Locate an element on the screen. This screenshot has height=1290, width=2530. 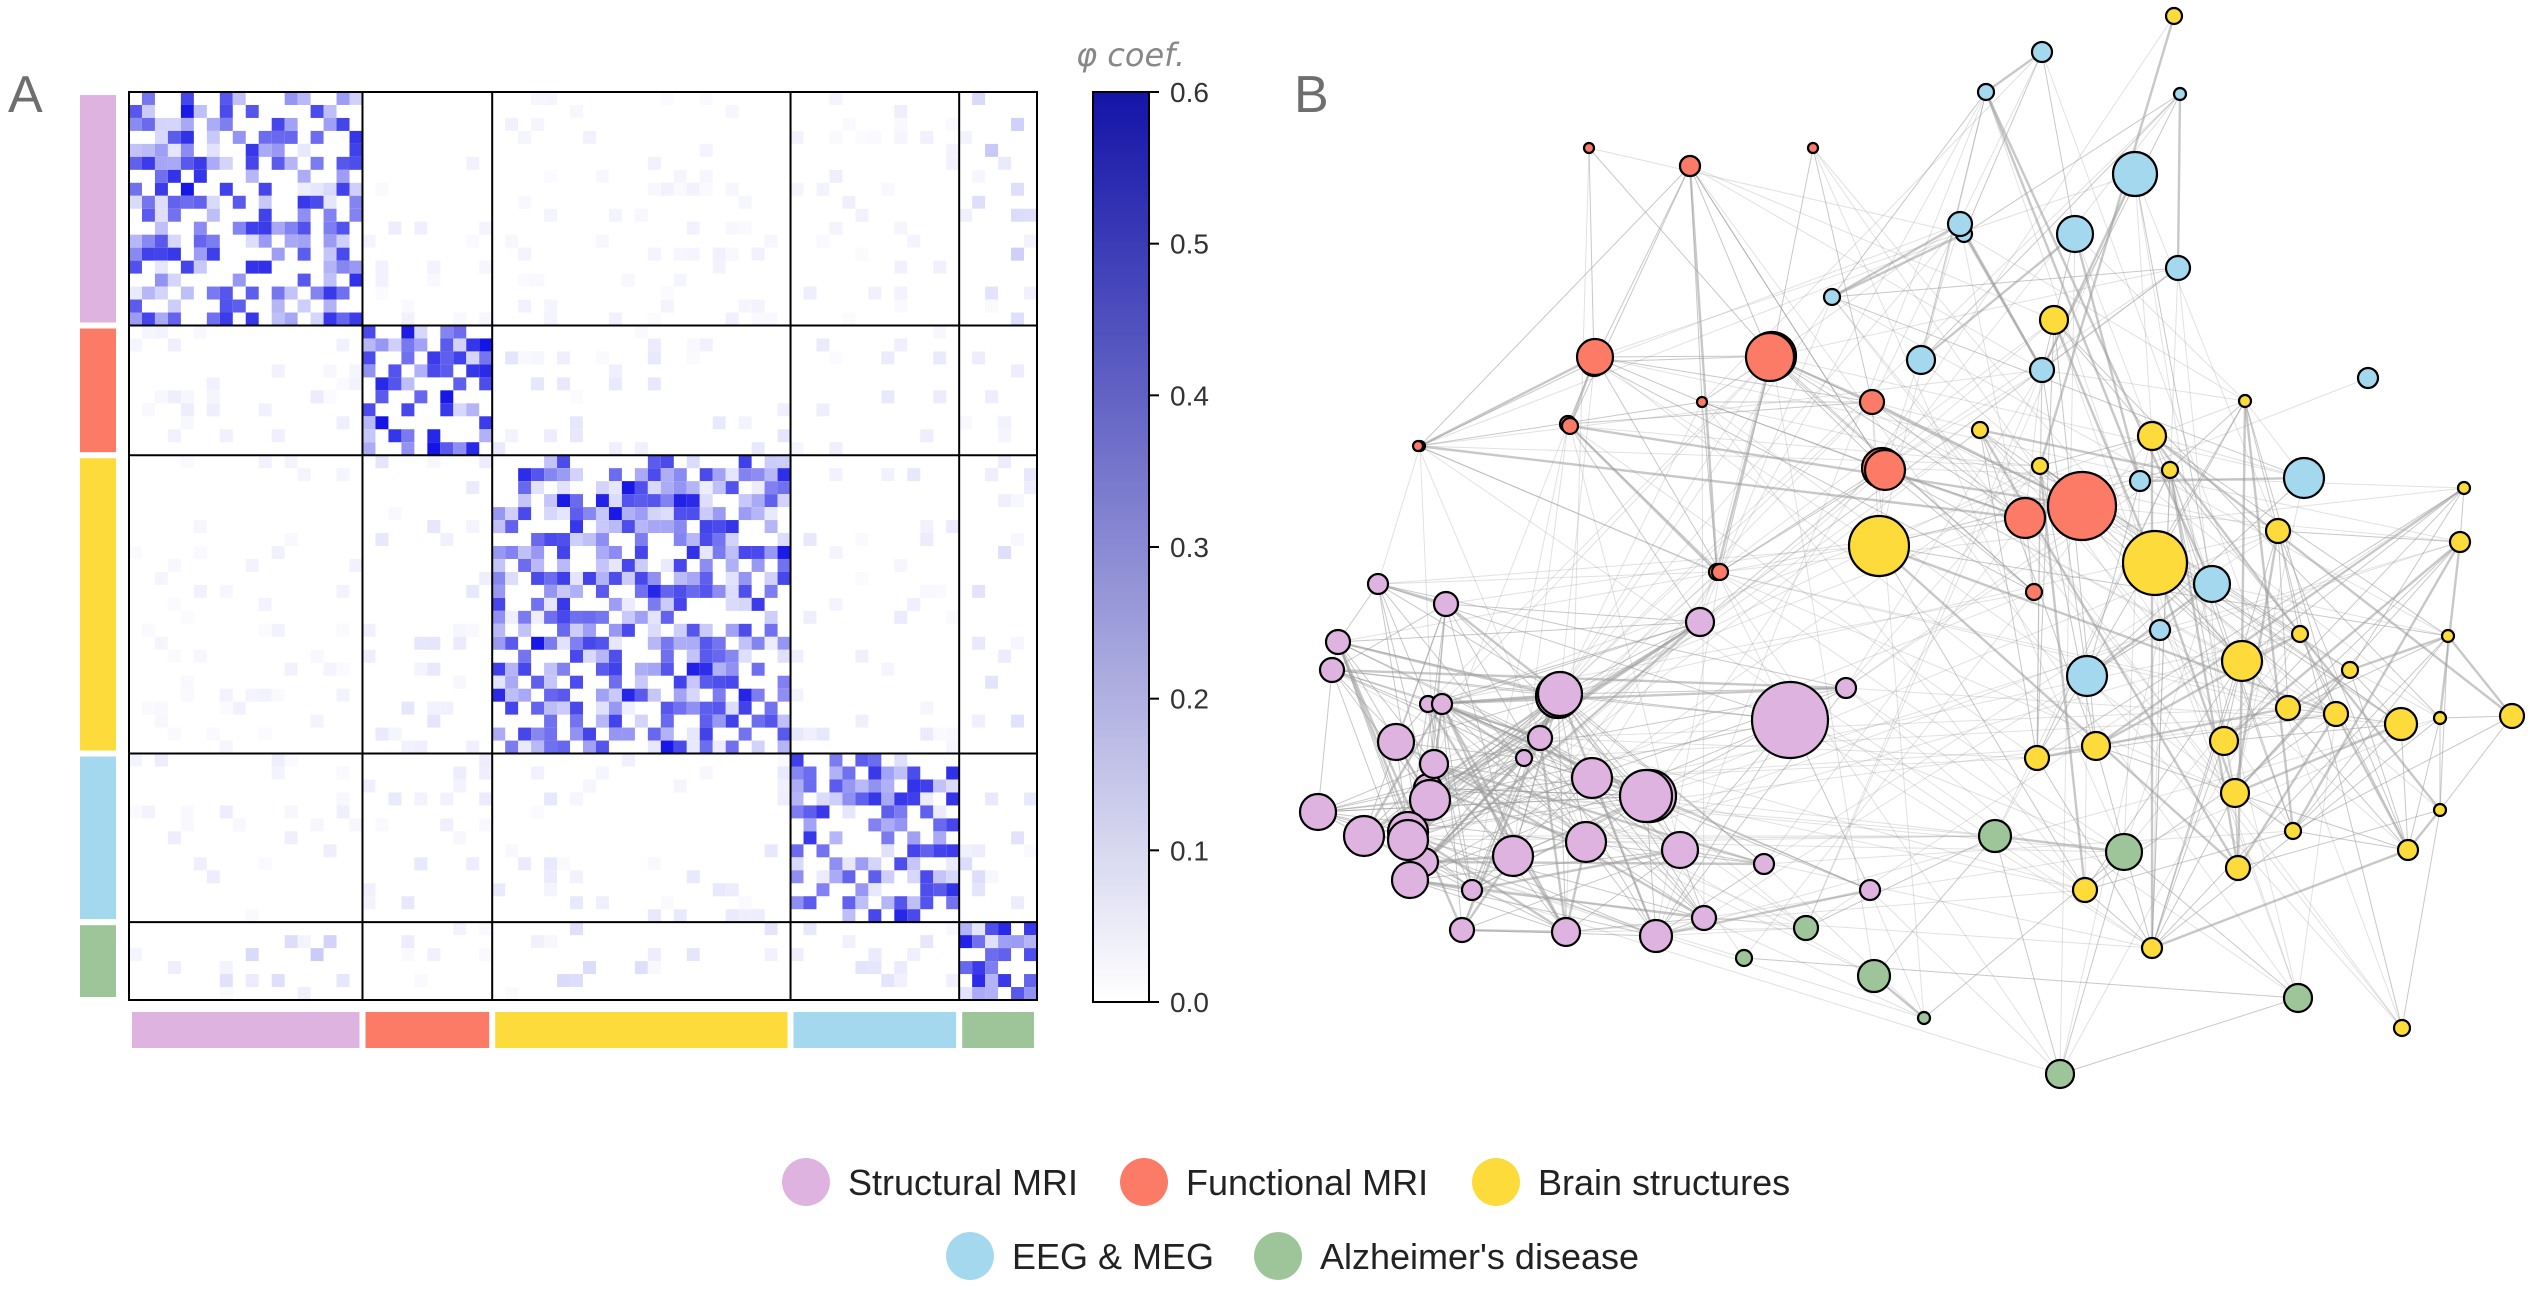
heatmap-group-bars-left is located at coordinates (98, 546).